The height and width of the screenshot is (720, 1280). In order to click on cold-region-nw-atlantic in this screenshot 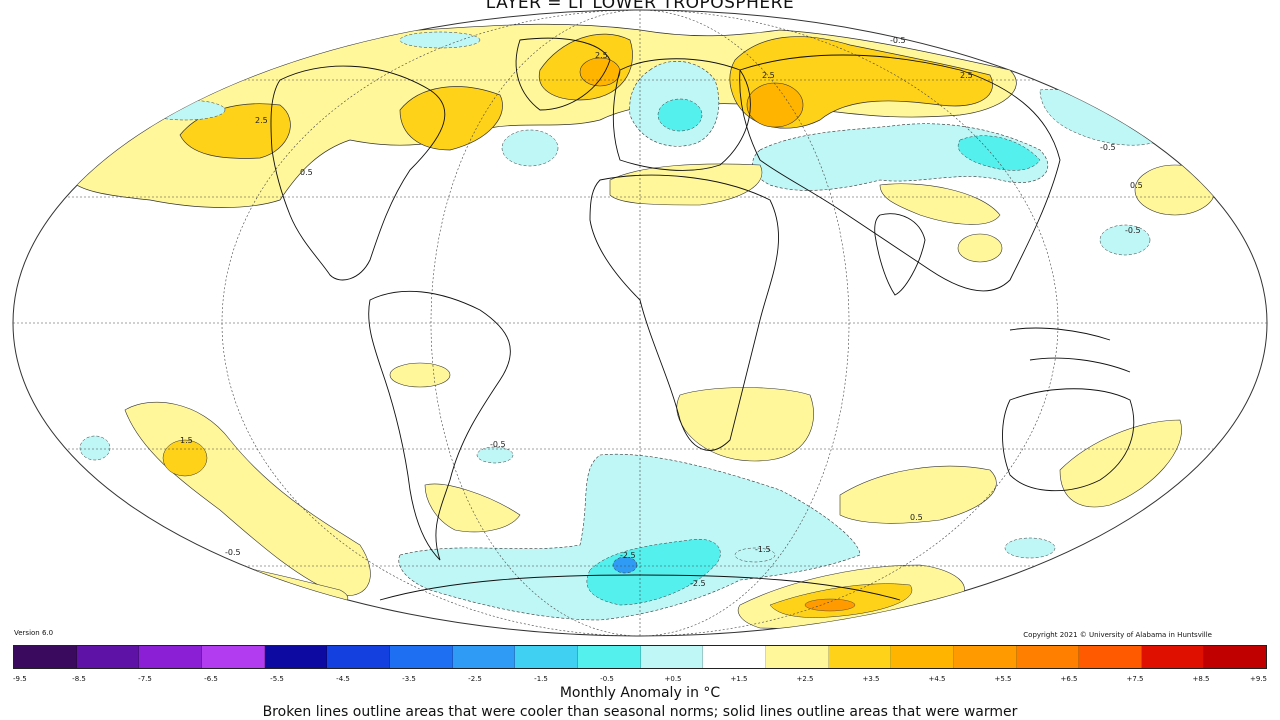, I will do `click(530, 148)`.